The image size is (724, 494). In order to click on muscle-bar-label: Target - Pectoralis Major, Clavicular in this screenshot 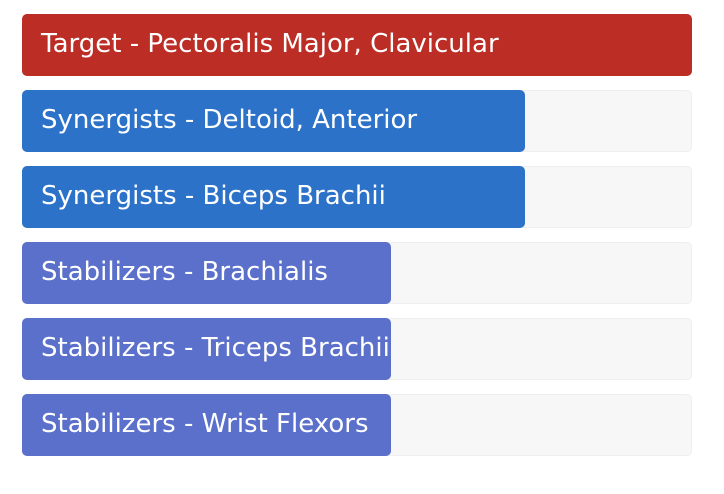, I will do `click(270, 44)`.